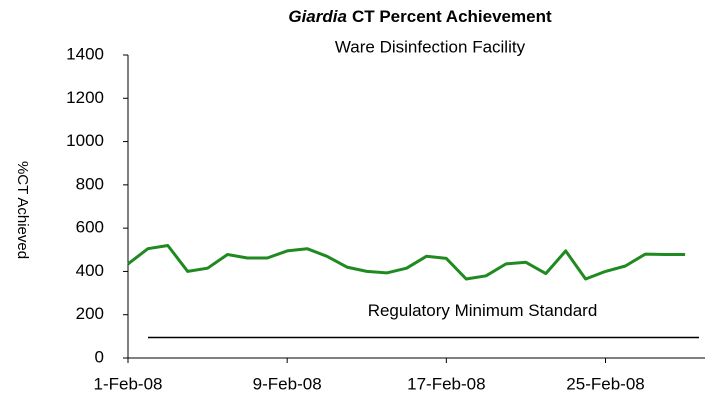 The width and height of the screenshot is (712, 401). What do you see at coordinates (406, 262) in the screenshot?
I see `data-line` at bounding box center [406, 262].